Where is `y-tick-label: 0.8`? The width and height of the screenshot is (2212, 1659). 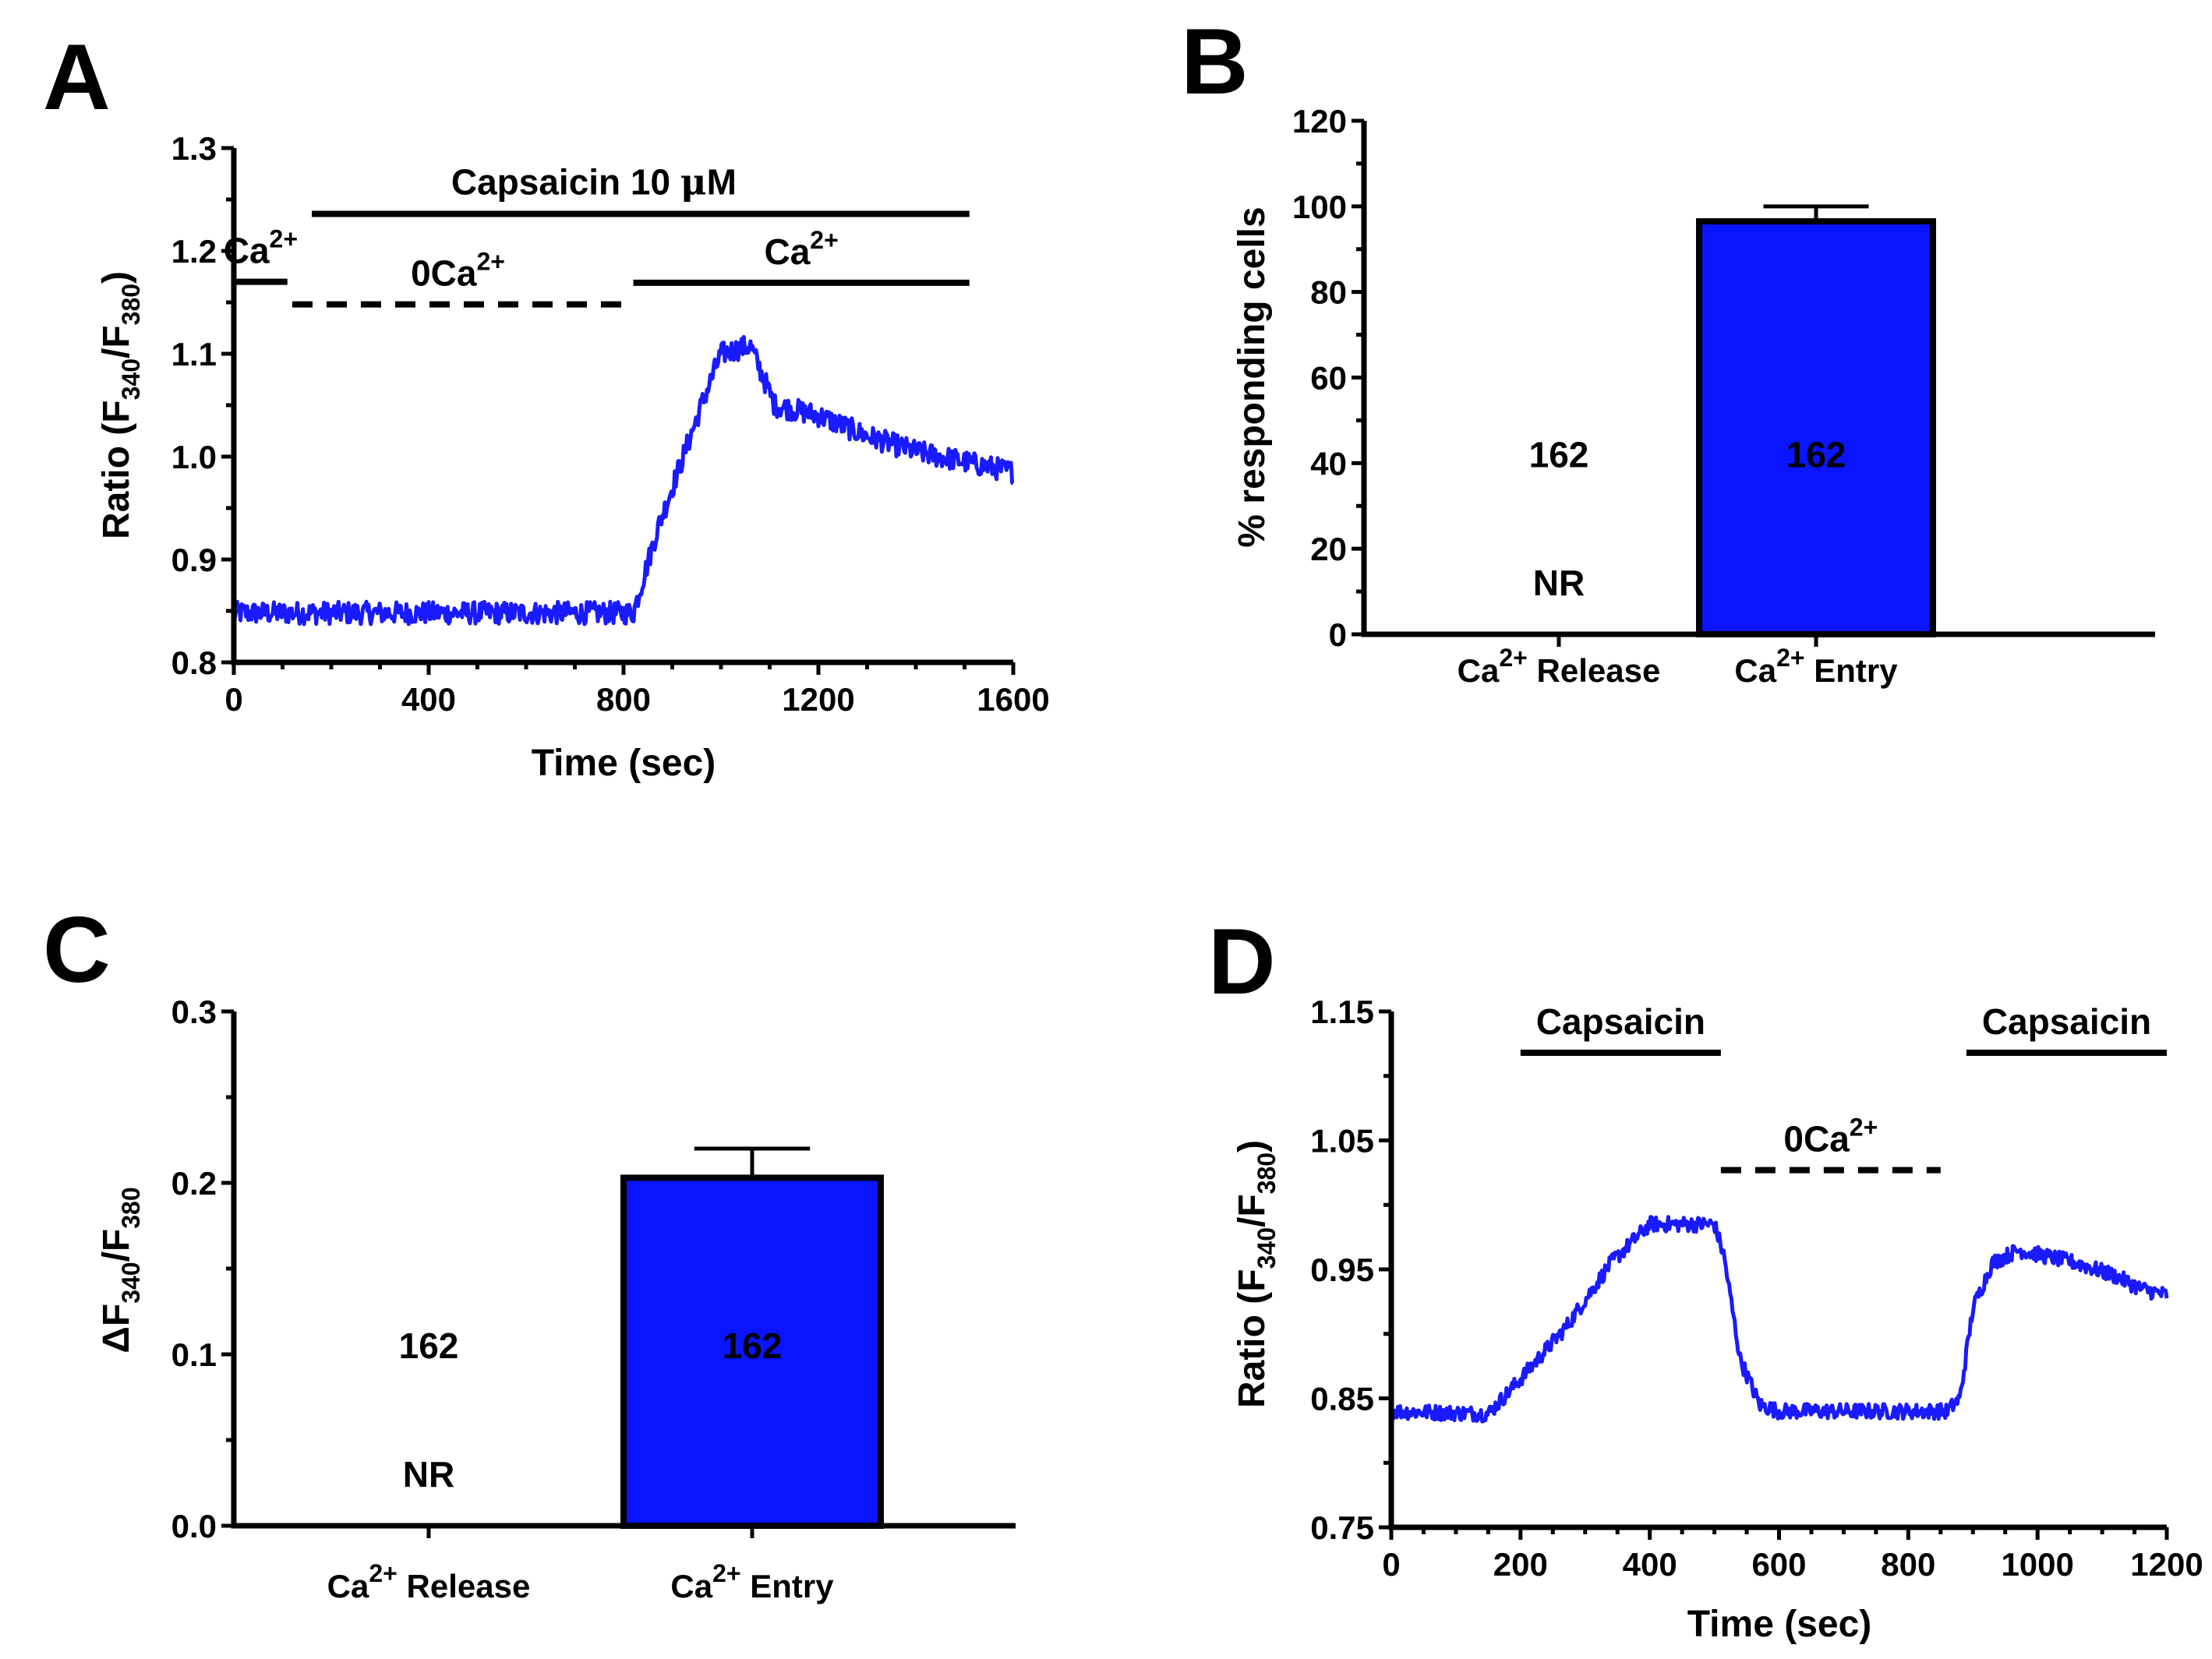
y-tick-label: 0.8 is located at coordinates (194, 662).